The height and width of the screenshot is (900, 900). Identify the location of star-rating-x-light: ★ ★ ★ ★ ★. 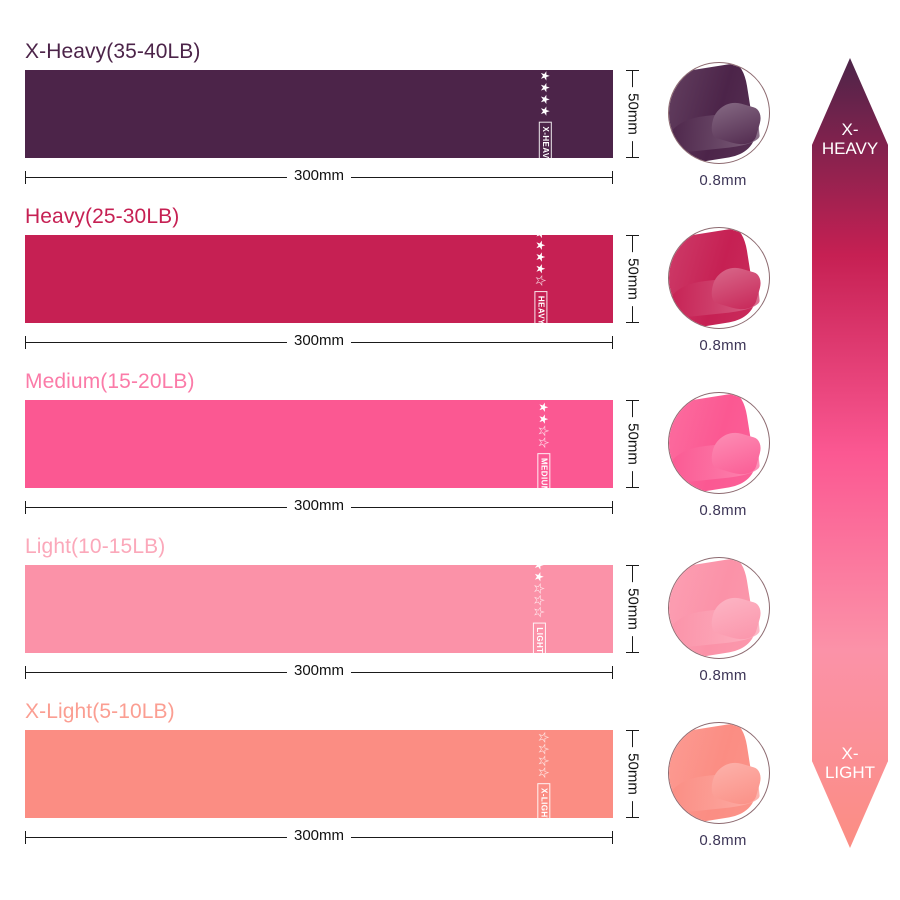
(544, 749).